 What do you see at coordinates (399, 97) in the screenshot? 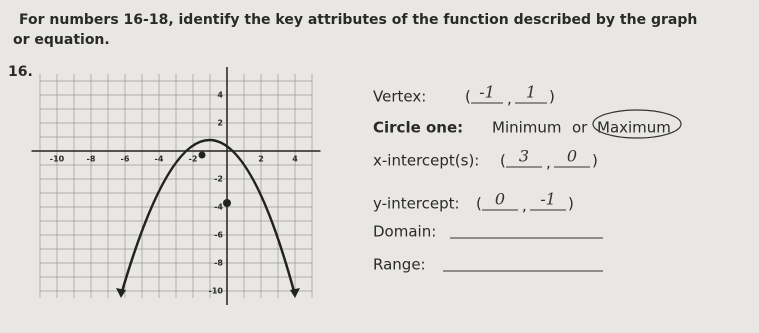
I see `field-label: Vertex:` at bounding box center [399, 97].